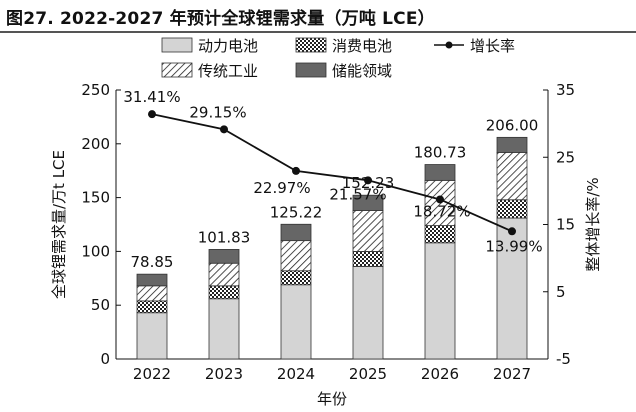 This screenshot has width=636, height=412. Describe the element at coordinates (59, 224) in the screenshot. I see `y-axis-title: 全球锂需求量/万t LCE` at that location.